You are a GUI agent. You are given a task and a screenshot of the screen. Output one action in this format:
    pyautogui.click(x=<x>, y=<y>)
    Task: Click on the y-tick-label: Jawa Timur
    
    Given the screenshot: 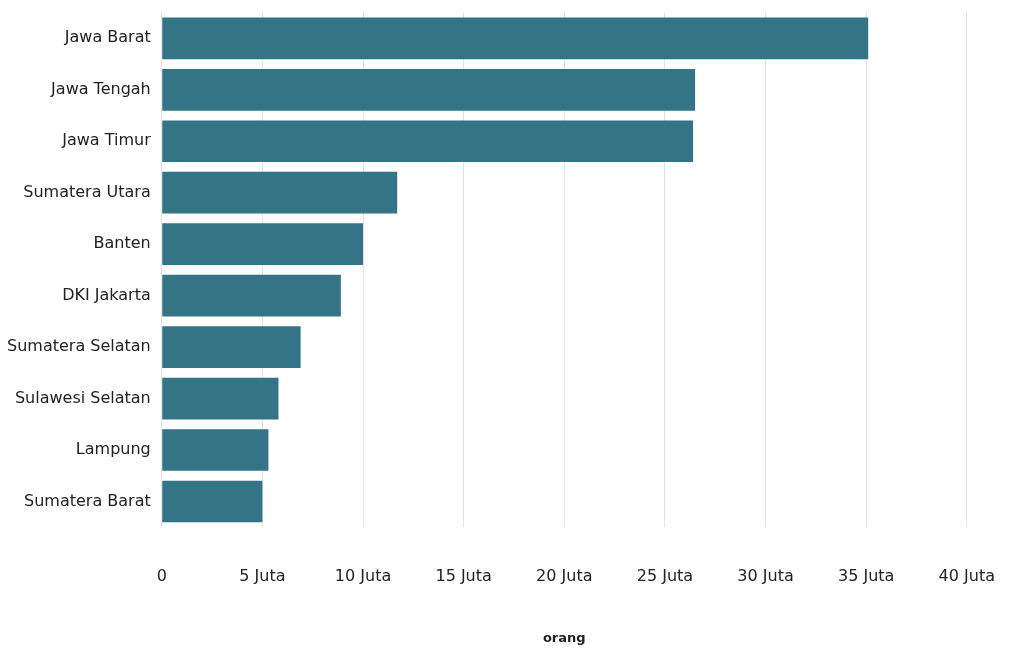 What is the action you would take?
    pyautogui.click(x=106, y=140)
    